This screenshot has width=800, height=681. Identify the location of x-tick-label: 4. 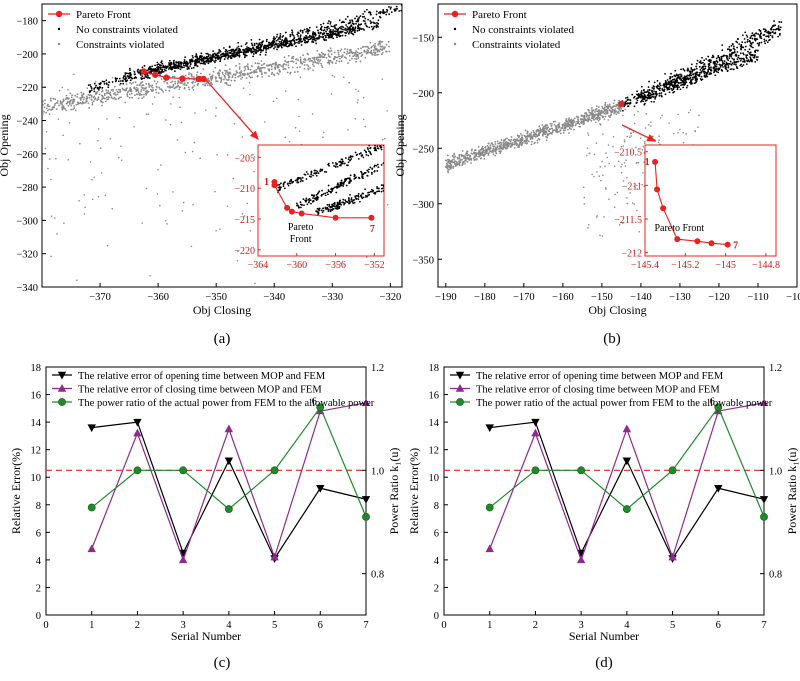
(229, 625).